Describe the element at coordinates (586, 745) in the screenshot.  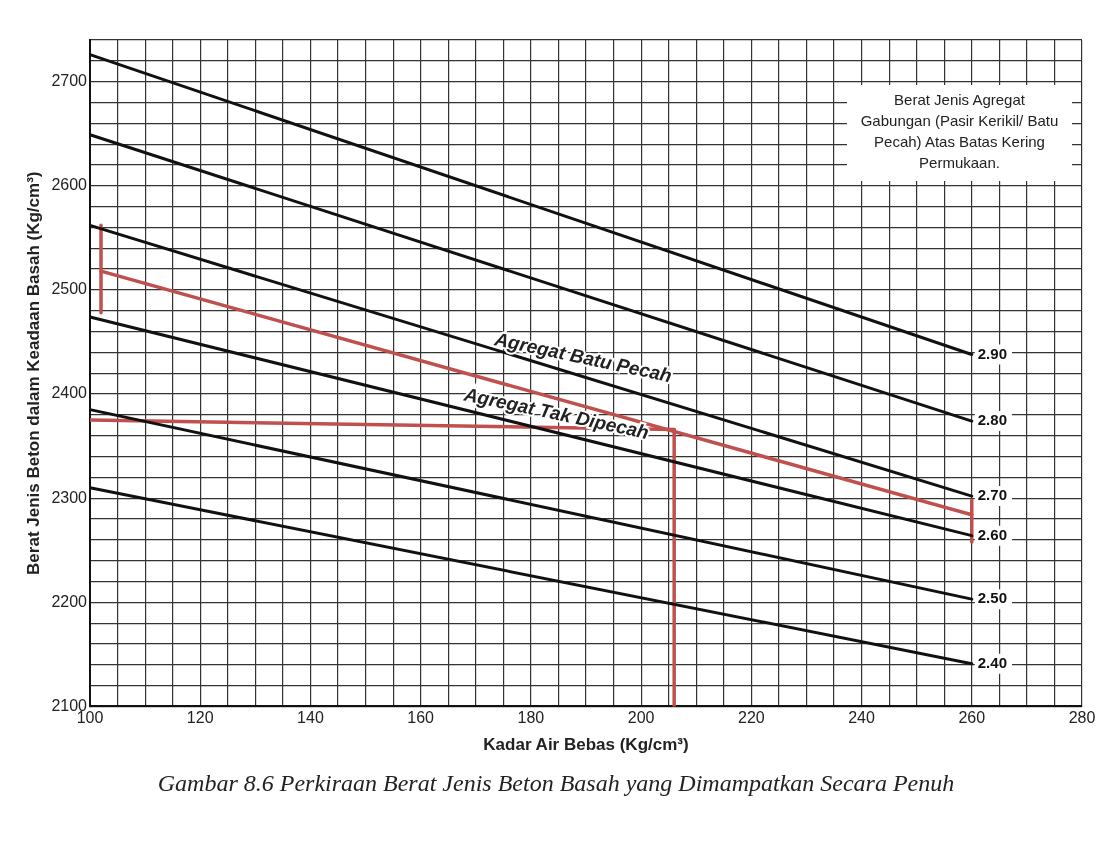
I see `x-axis-title: Kadar Air Bebas (Kg/cm³)` at that location.